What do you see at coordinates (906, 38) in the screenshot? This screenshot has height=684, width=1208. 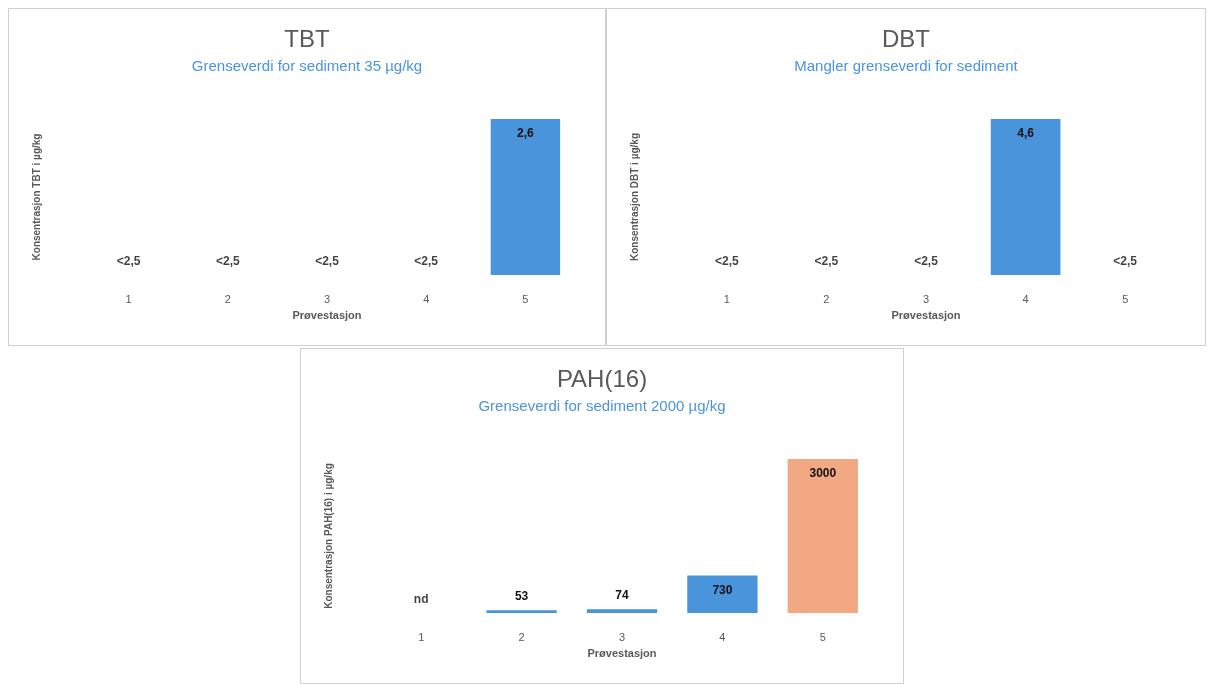 I see `chart-title: DBT` at bounding box center [906, 38].